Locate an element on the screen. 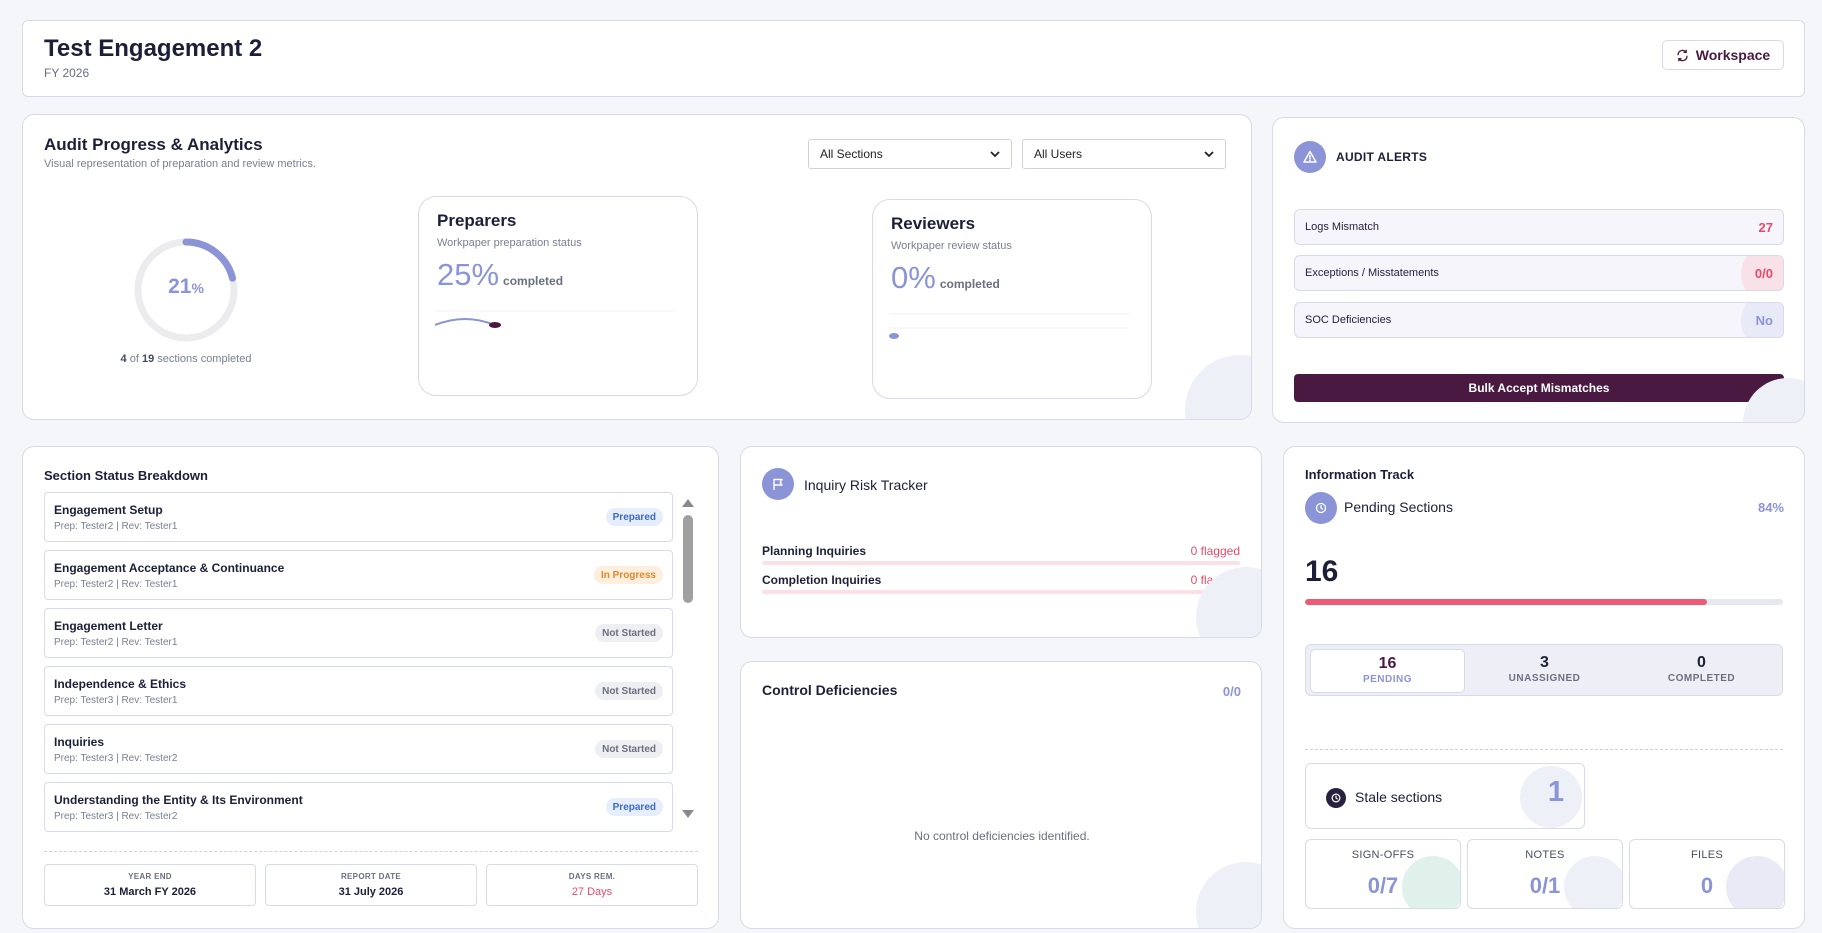  completed-count: 4 is located at coordinates (123, 359).